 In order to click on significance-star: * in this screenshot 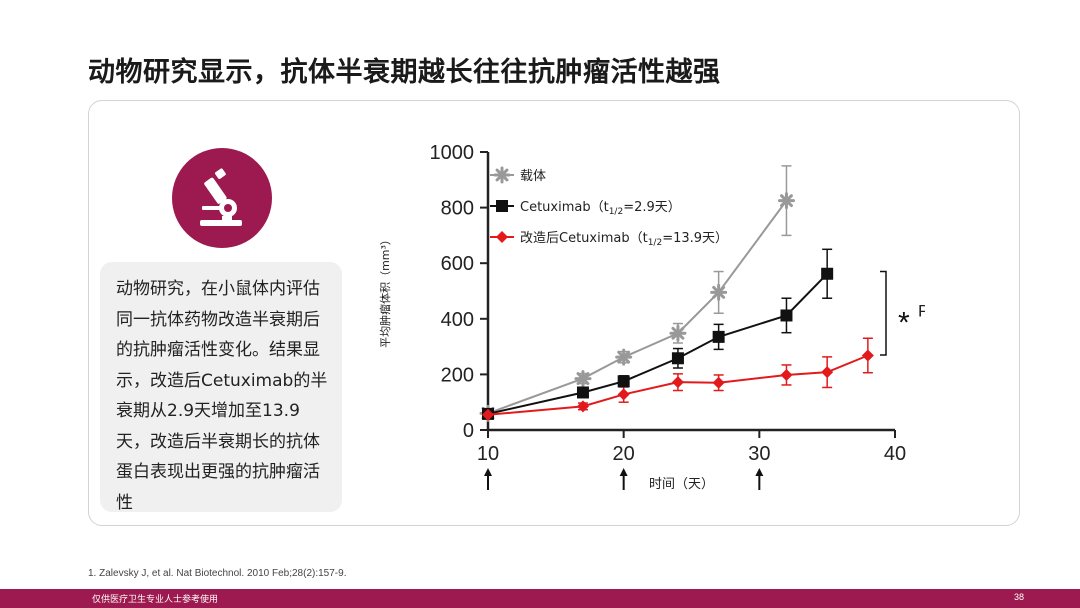, I will do `click(904, 322)`.